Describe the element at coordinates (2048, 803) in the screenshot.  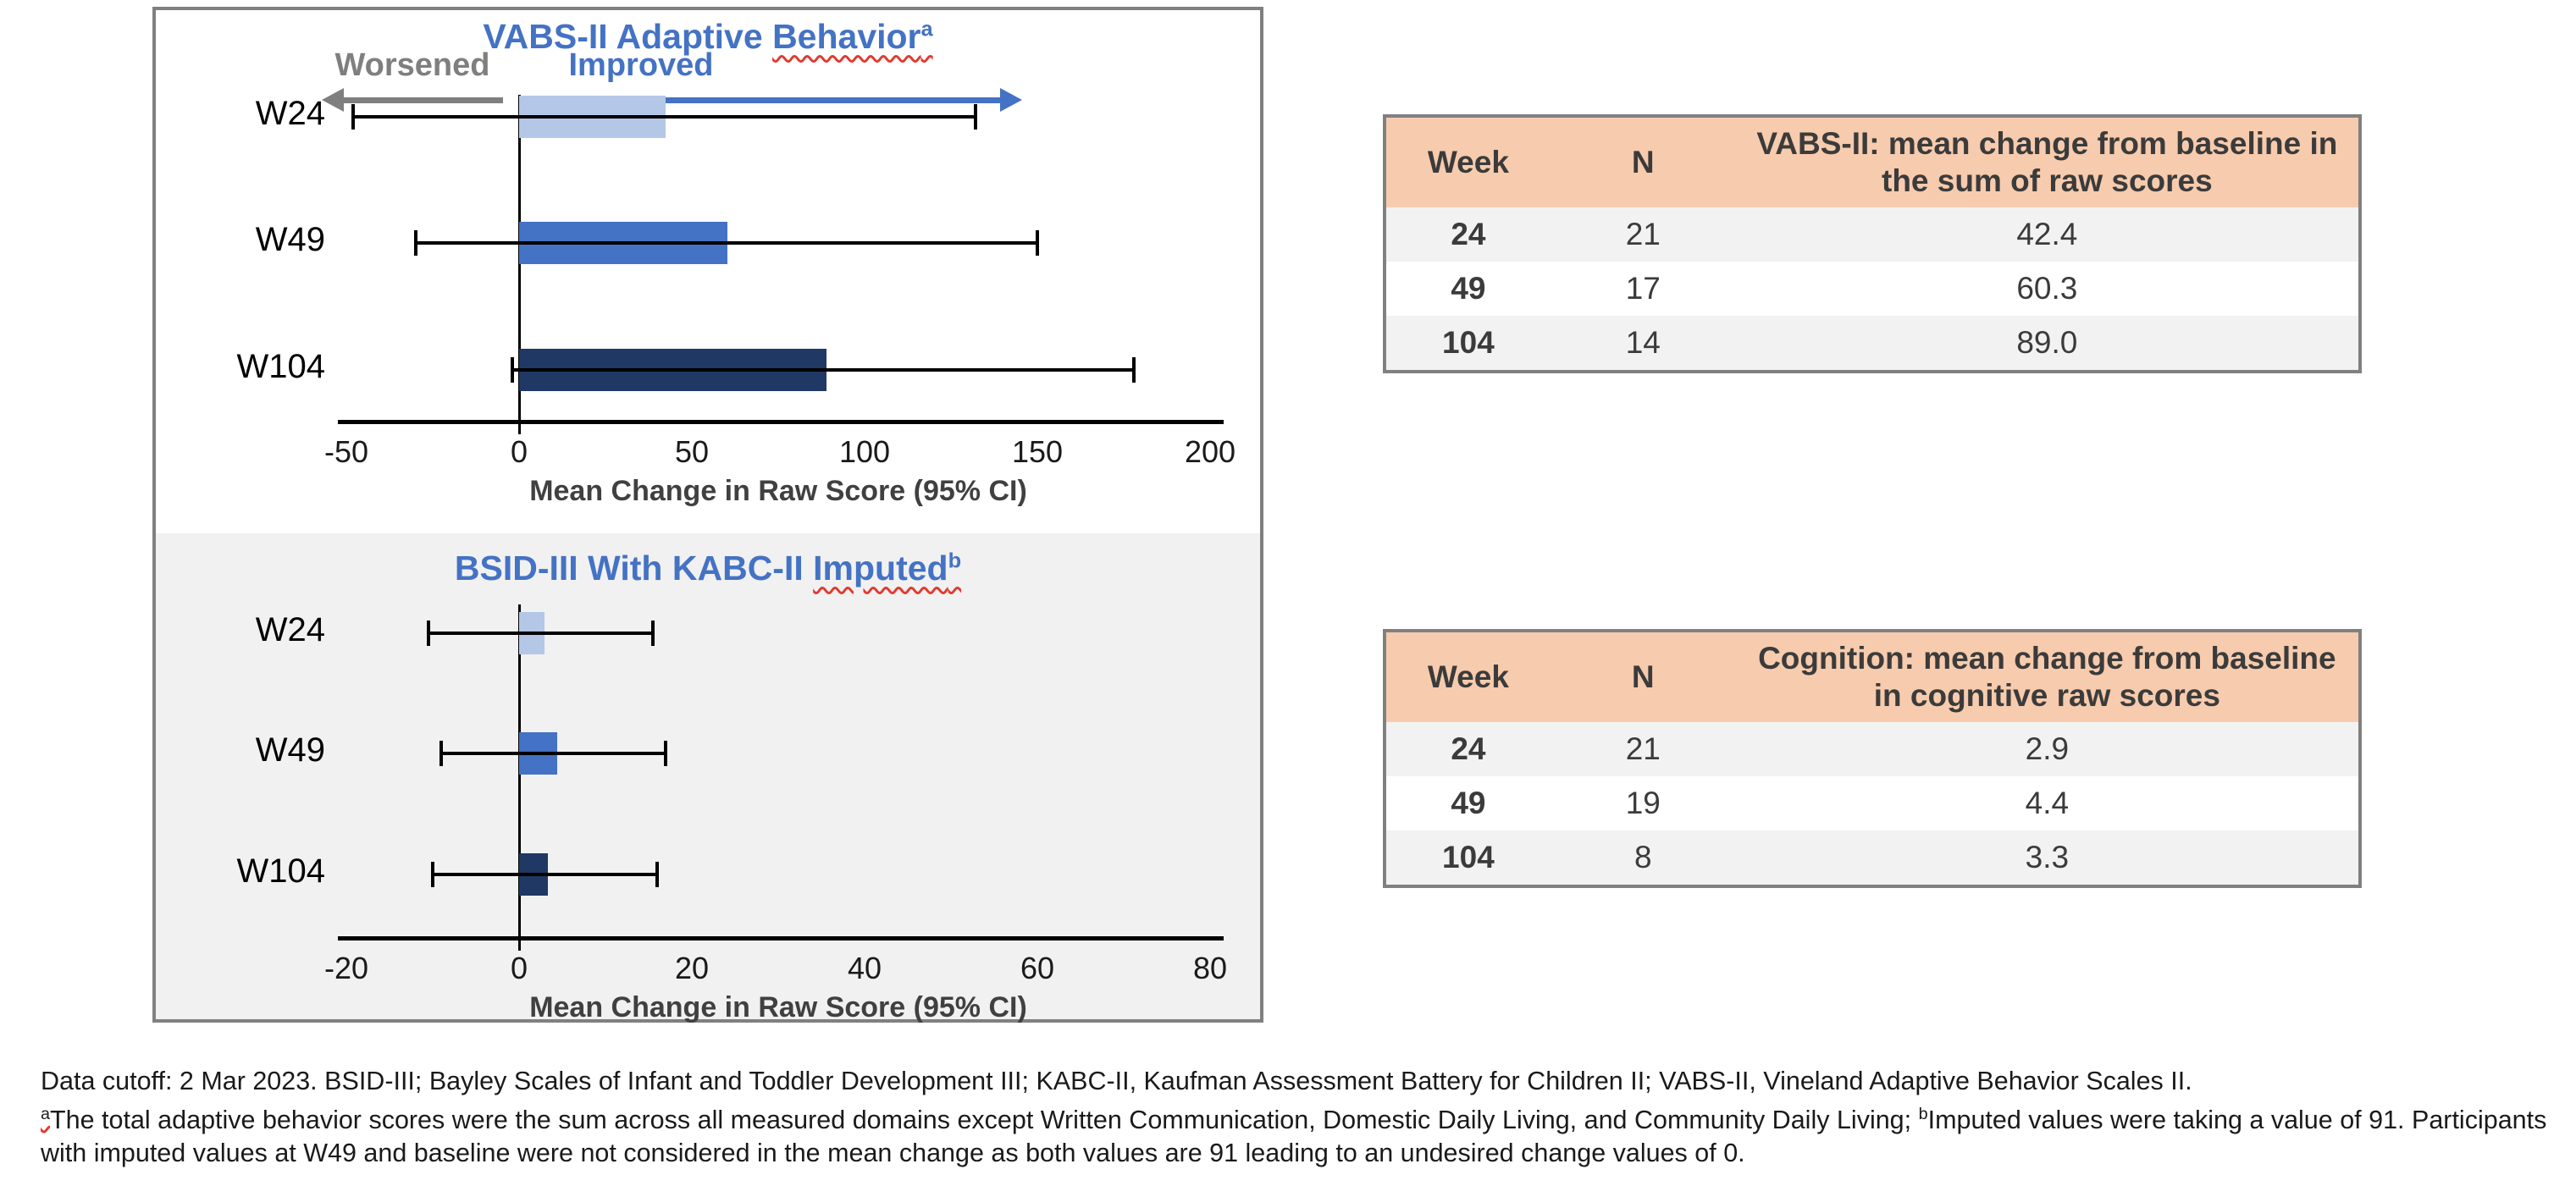
I see `value-cell: 4.4` at that location.